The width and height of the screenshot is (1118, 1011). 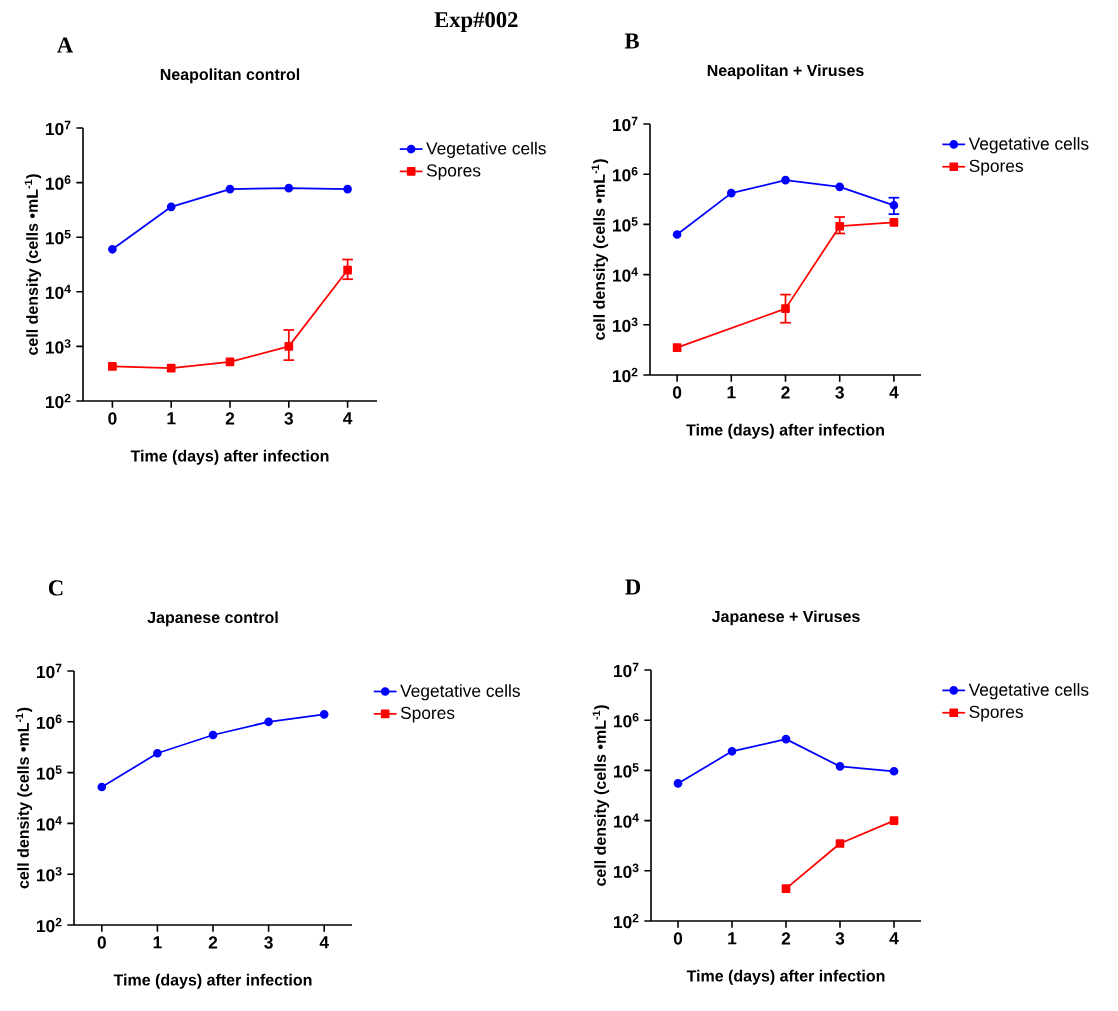 What do you see at coordinates (230, 76) in the screenshot?
I see `chart-title: Neapolitan control` at bounding box center [230, 76].